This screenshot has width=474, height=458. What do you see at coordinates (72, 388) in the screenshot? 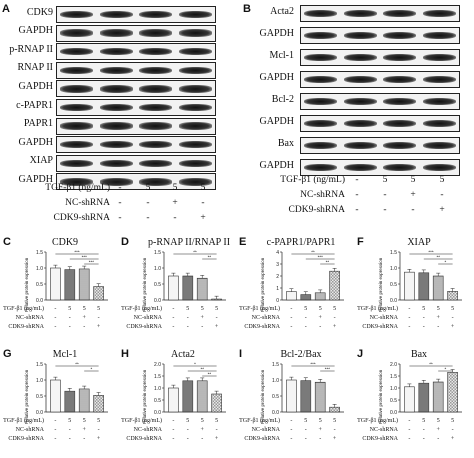
I see `chart-plot: 0.00.51.01.5 ***` at bounding box center [72, 388].